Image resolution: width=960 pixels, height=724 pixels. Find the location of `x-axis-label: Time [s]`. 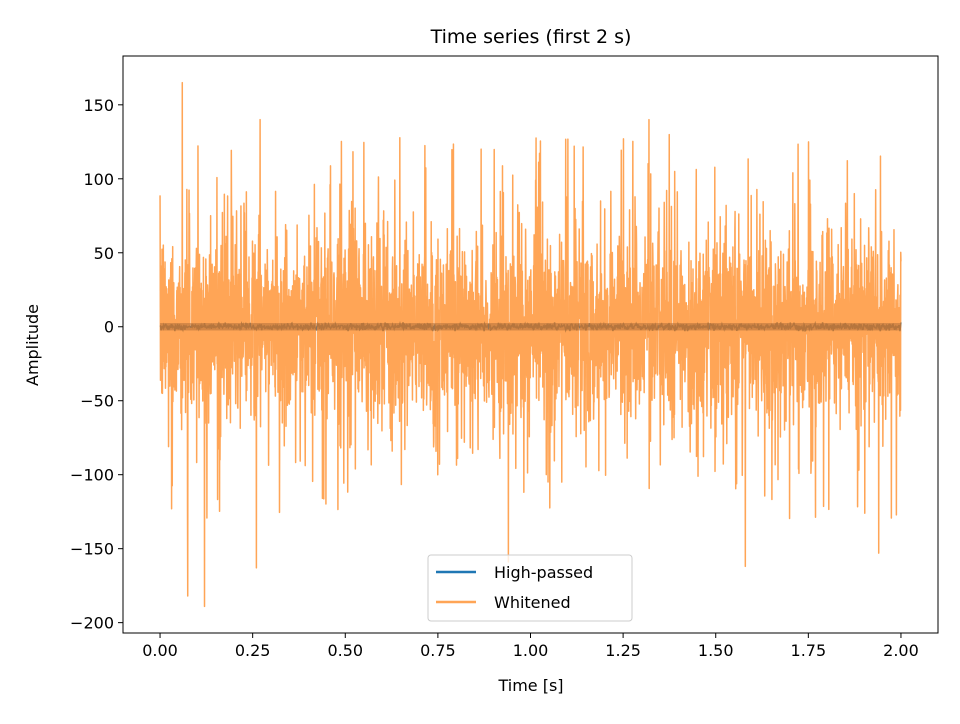

x-axis-label: Time [s] is located at coordinates (530, 685).